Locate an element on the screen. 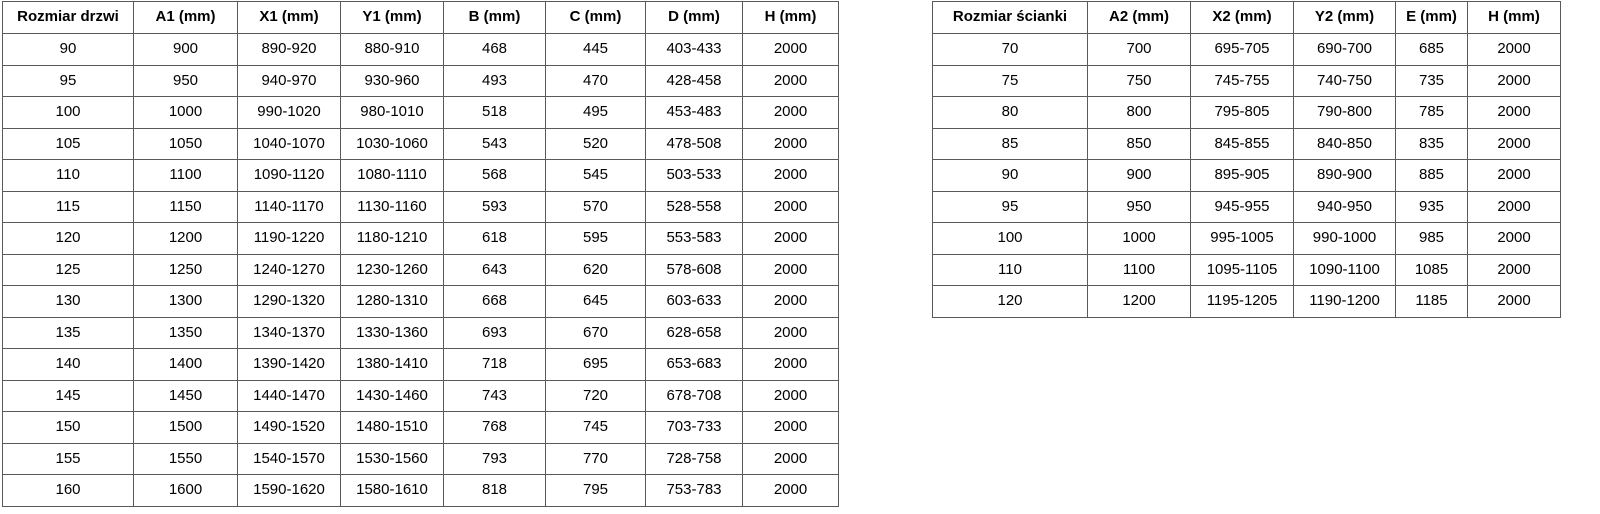 The image size is (1600, 514). table-cell: 890-900 is located at coordinates (1344, 175).